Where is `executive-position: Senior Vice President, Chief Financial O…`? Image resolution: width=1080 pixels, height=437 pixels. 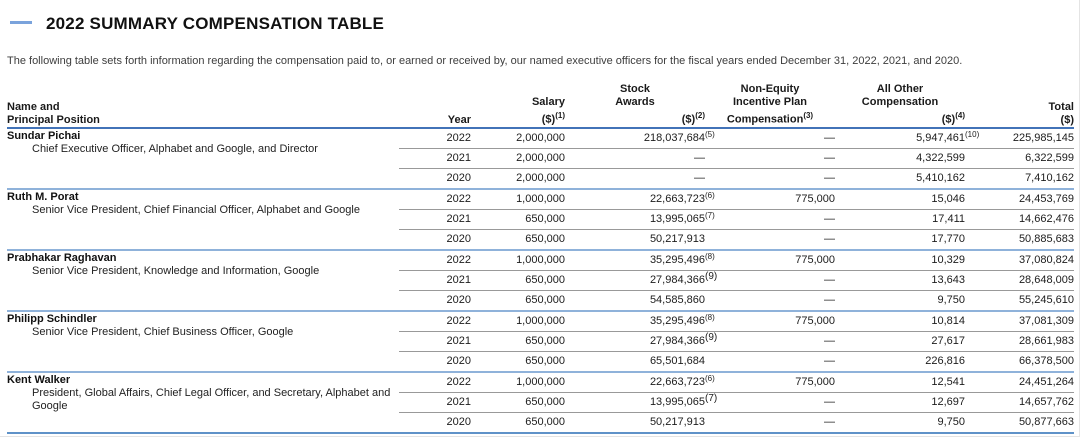 executive-position: Senior Vice President, Chief Financial O… is located at coordinates (196, 209).